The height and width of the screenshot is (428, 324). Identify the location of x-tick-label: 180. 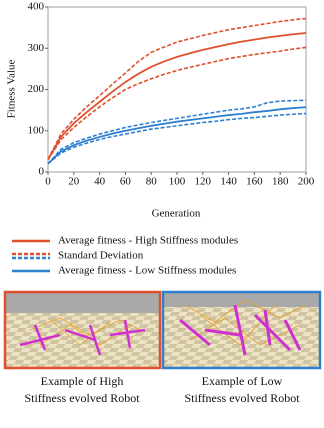
(280, 182).